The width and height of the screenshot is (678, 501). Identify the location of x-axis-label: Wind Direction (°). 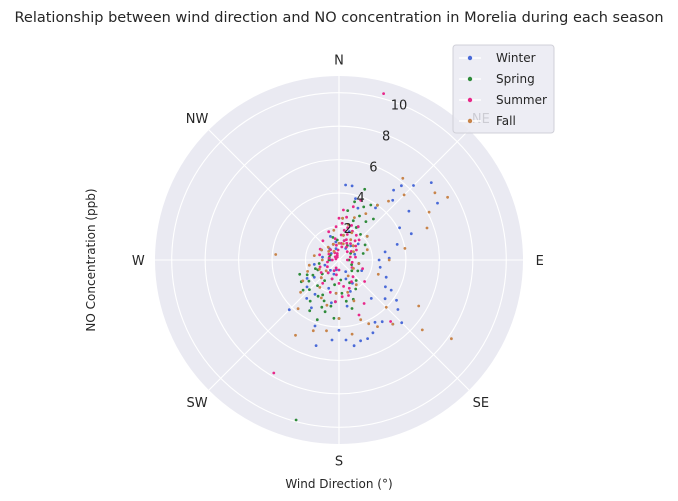
(338, 484).